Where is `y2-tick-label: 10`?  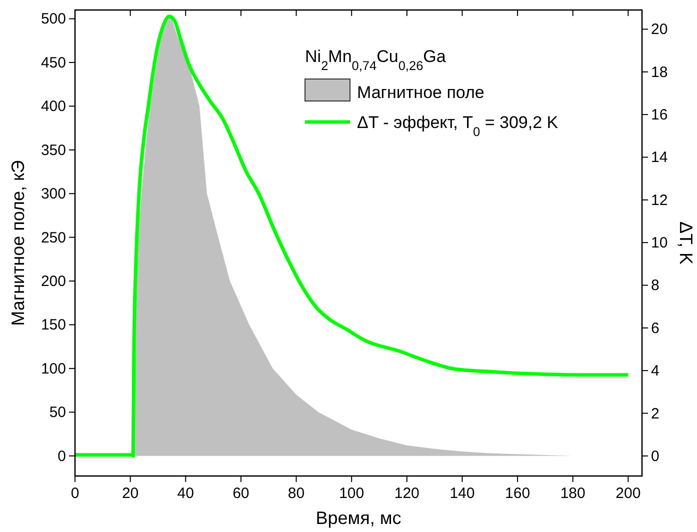
y2-tick-label: 10 is located at coordinates (659, 243).